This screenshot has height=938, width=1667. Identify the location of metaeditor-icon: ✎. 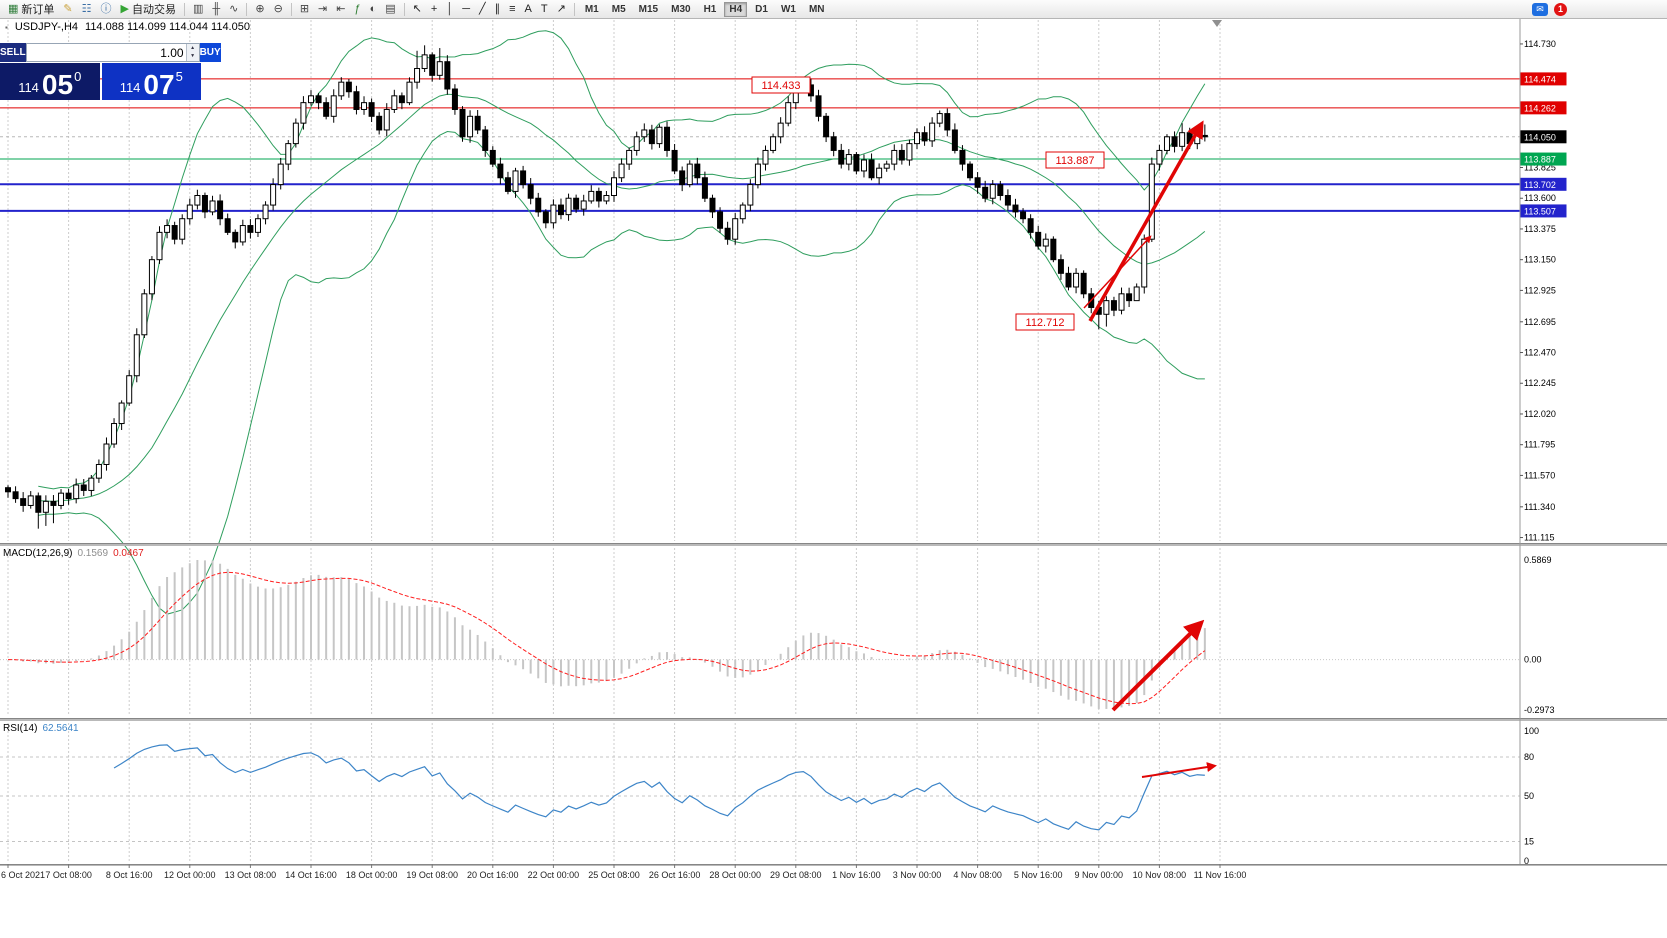
(68, 9).